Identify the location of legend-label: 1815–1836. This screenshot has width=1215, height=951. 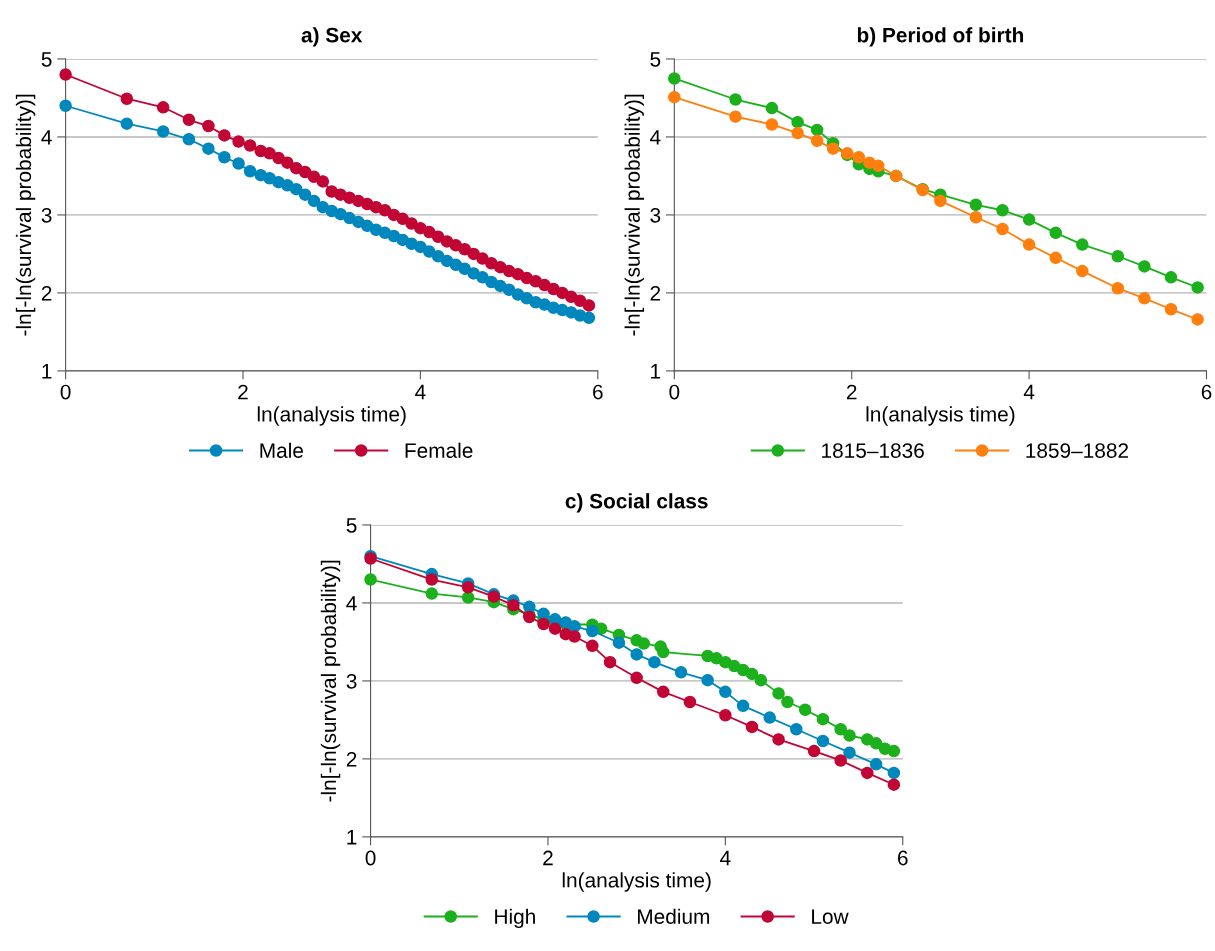
(873, 450).